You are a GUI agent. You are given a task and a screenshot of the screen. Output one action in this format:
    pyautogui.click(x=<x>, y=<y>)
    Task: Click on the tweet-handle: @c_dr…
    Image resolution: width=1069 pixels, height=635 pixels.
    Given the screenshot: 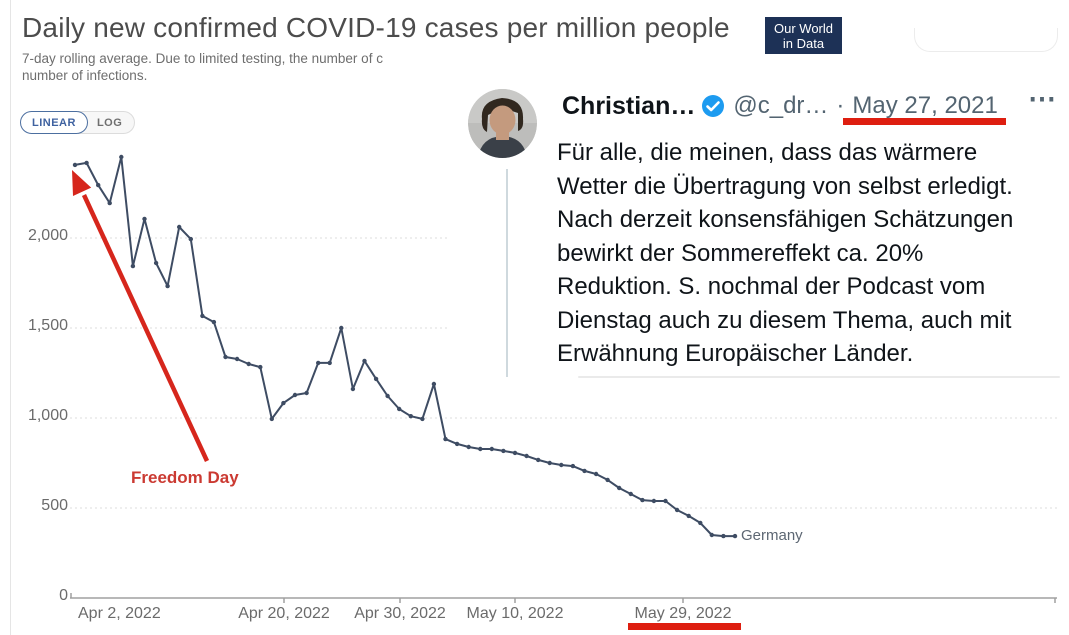 What is the action you would take?
    pyautogui.click(x=781, y=105)
    